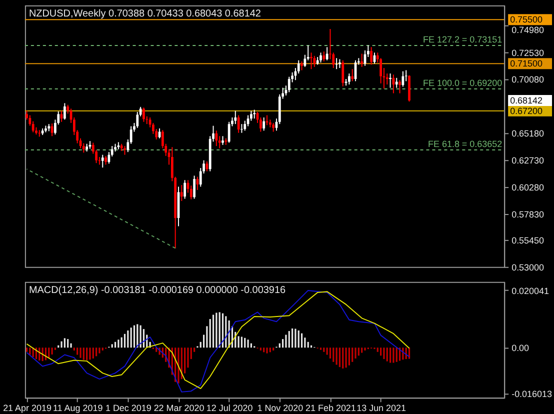 This screenshot has width=554, height=414. Describe the element at coordinates (77, 408) in the screenshot. I see `x-tick-label: 11 Aug 2019` at that location.